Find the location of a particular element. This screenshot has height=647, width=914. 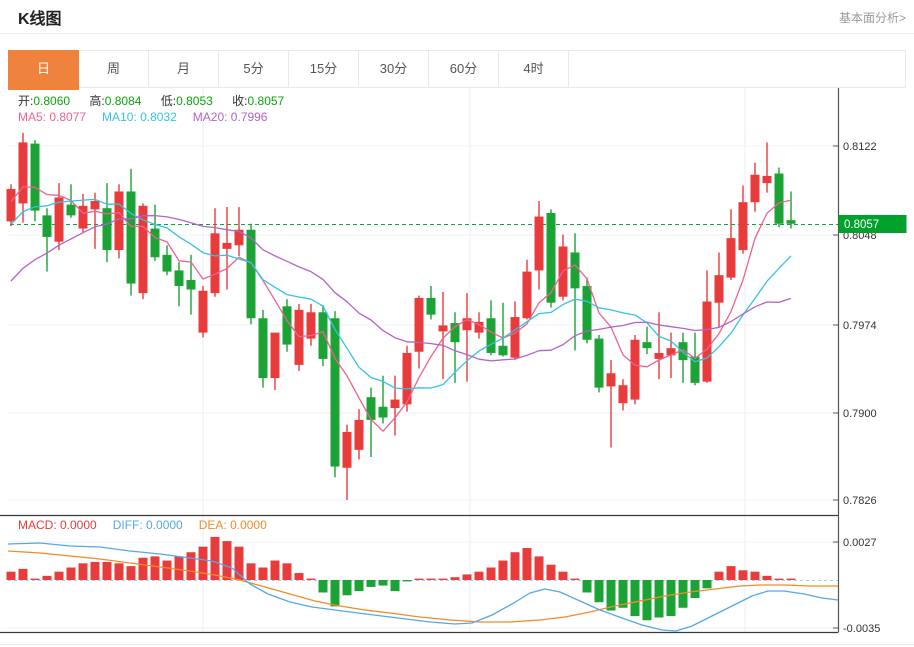

tab-period-6: 60分 is located at coordinates (464, 69).